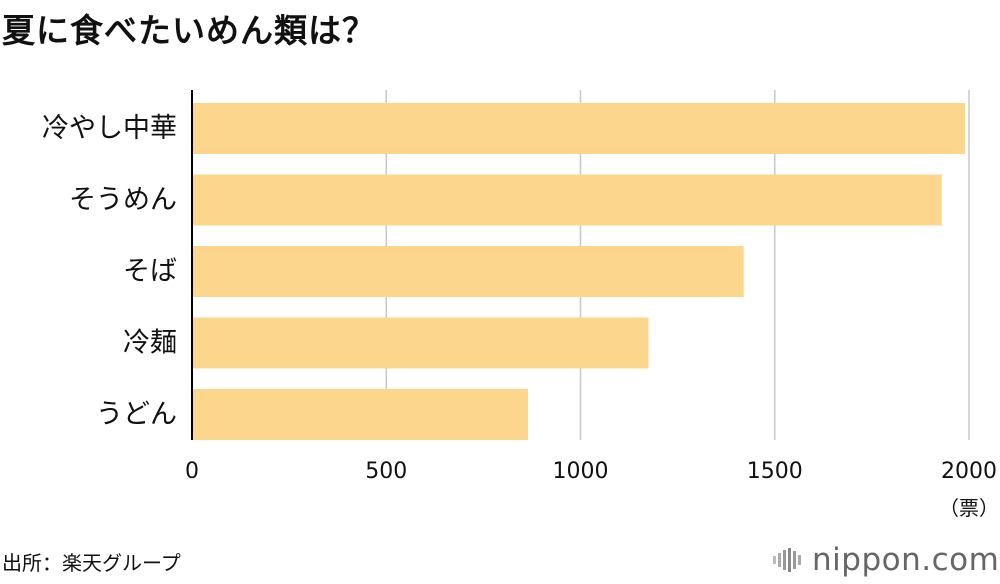  Describe the element at coordinates (150, 343) in the screenshot. I see `category-label-3: 冷麺` at that location.